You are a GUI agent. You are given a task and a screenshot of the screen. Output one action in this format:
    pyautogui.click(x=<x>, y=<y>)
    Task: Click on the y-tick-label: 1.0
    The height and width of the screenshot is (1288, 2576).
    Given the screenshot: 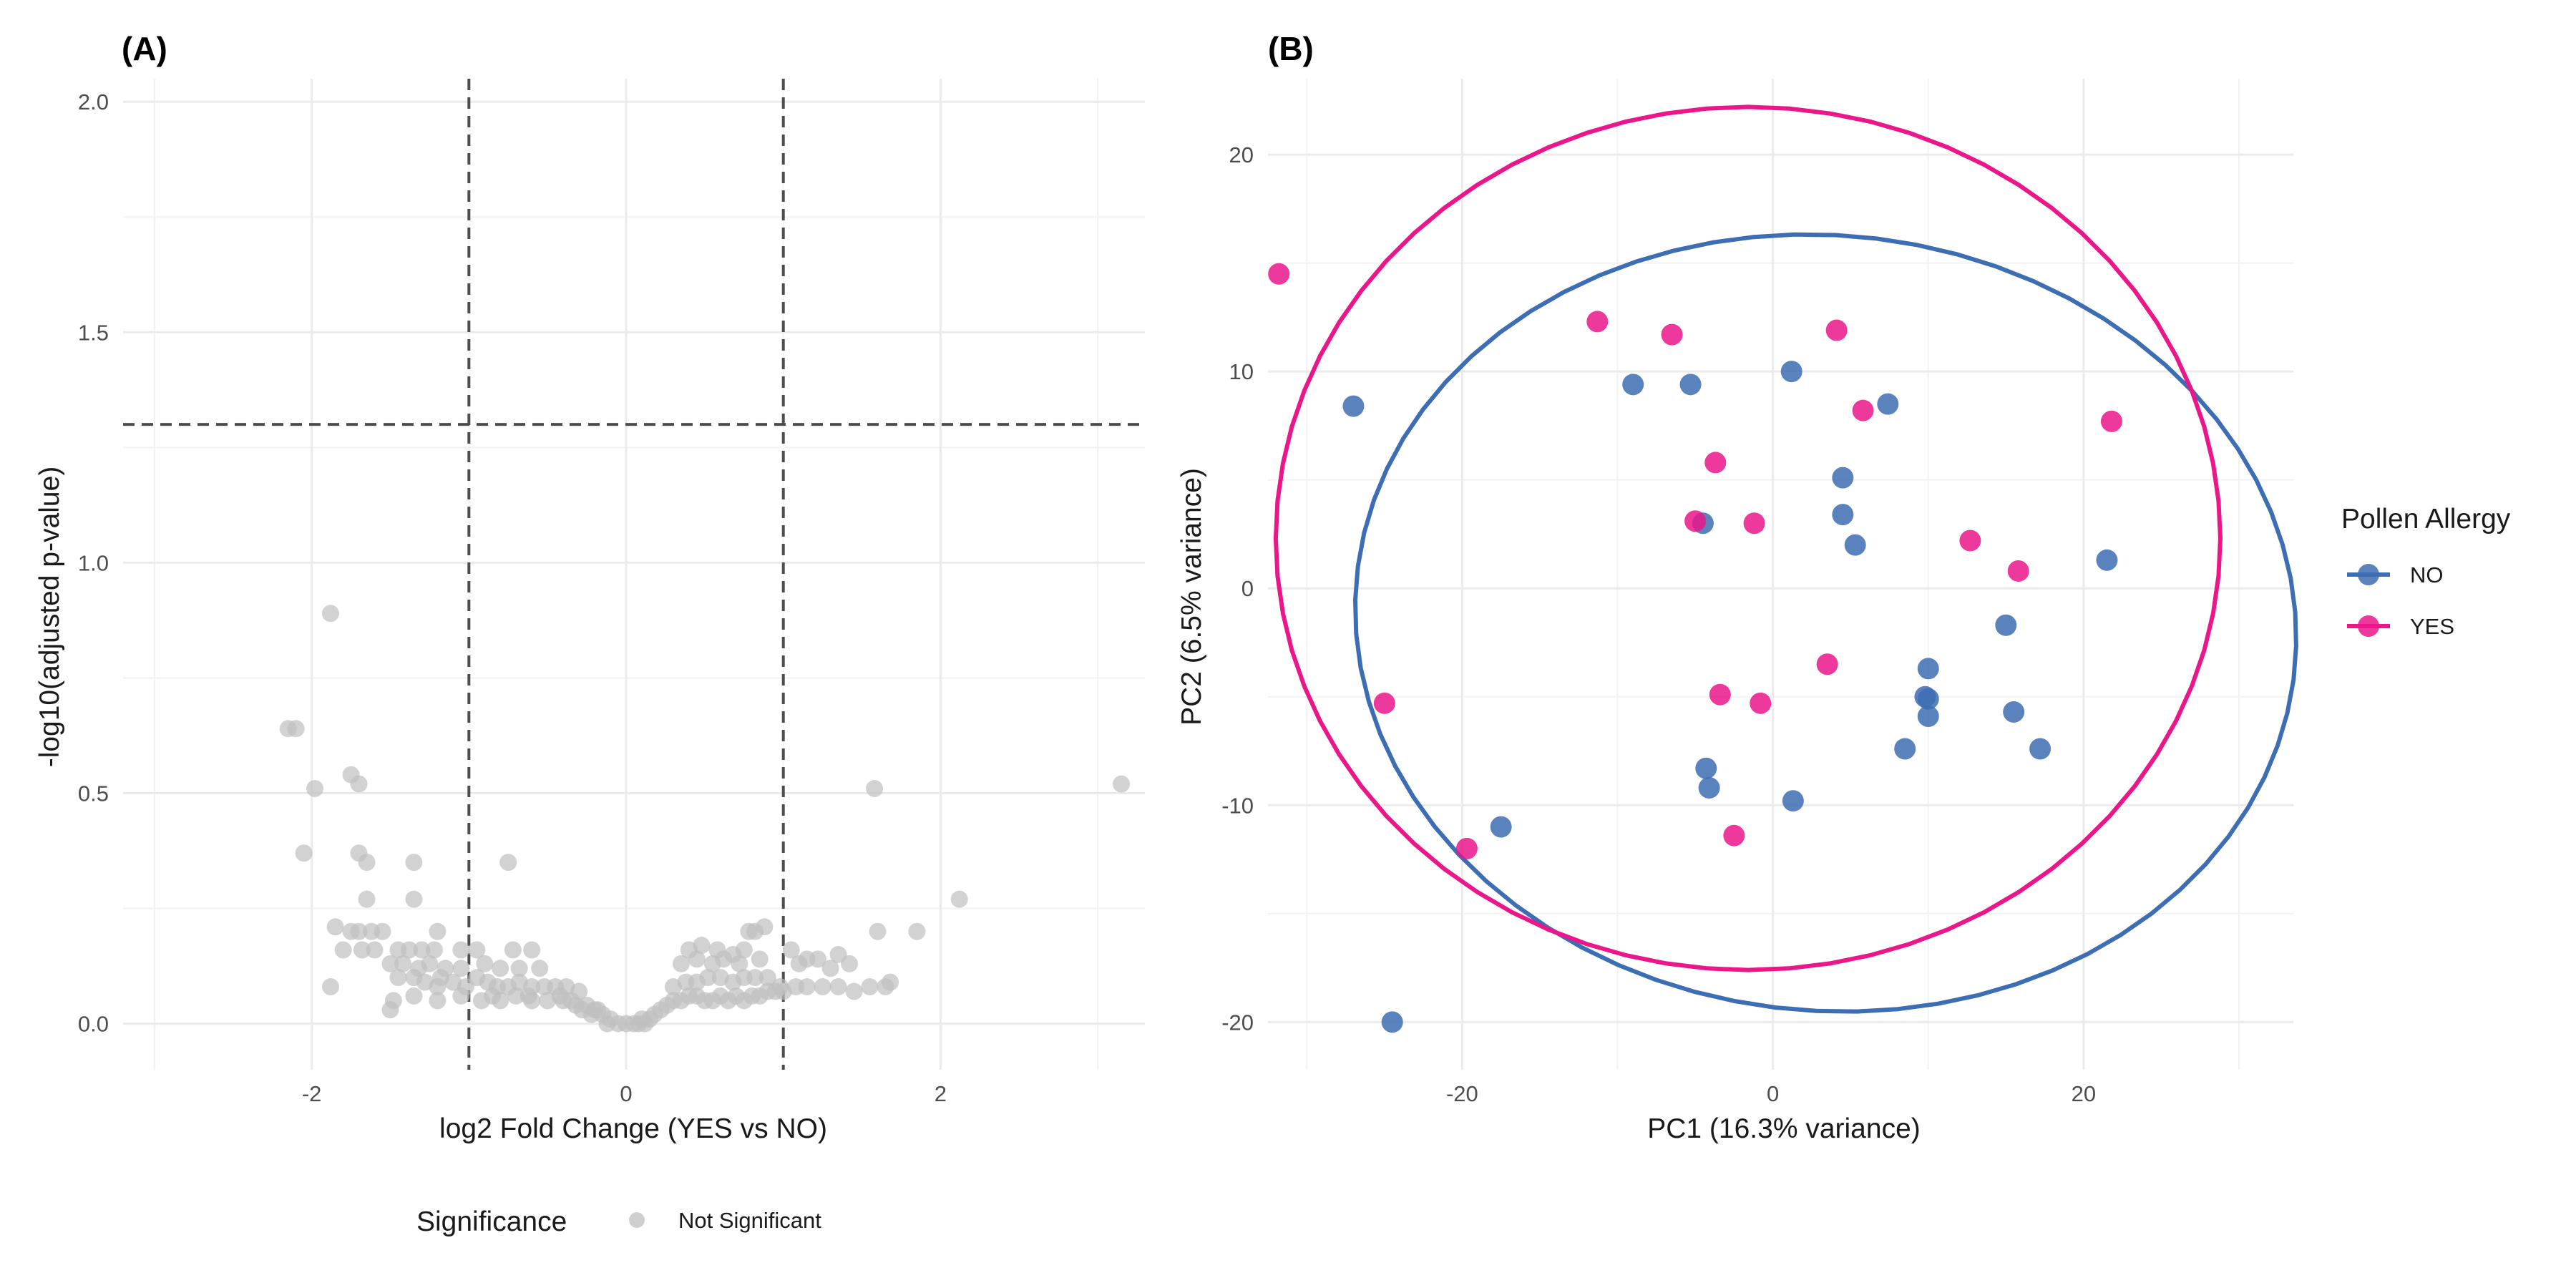 What is the action you would take?
    pyautogui.click(x=93, y=562)
    